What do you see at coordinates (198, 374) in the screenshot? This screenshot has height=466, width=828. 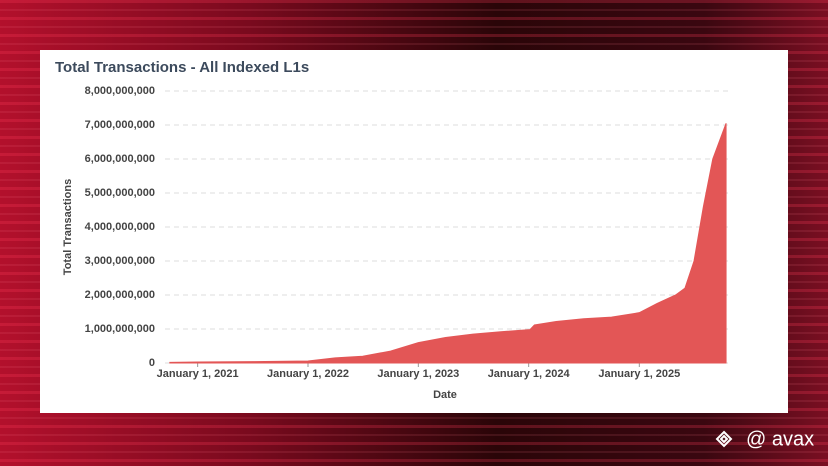 I see `x-tick-label: January 1, 2021` at bounding box center [198, 374].